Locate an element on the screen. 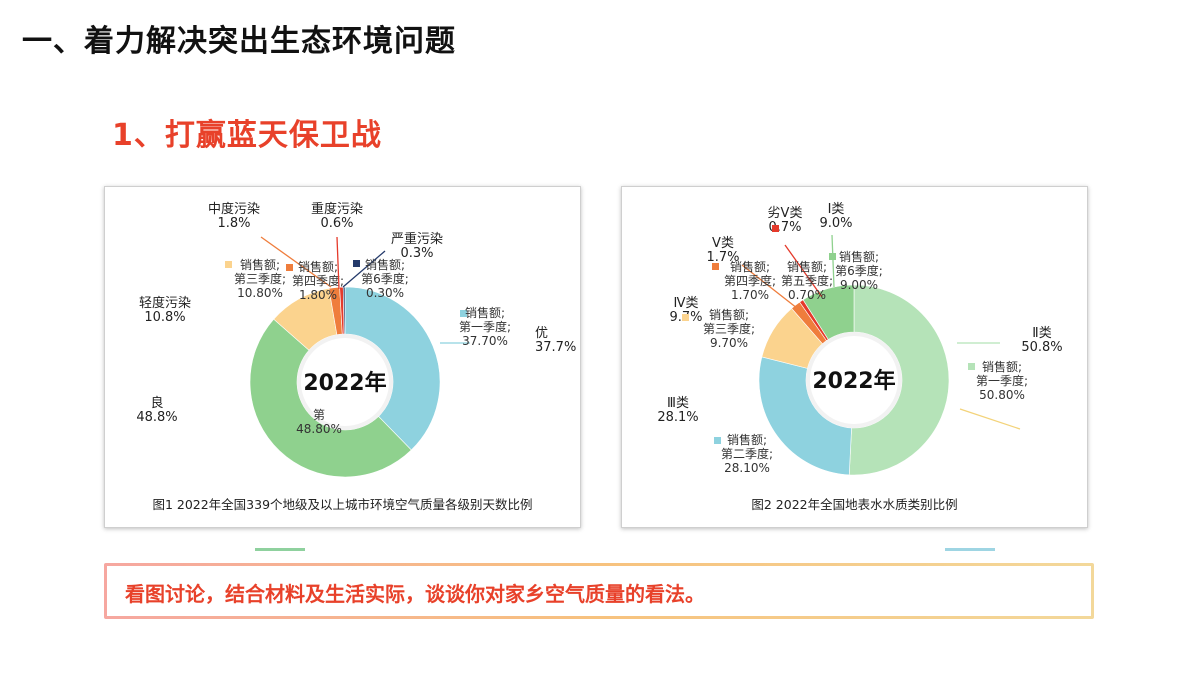 The height and width of the screenshot is (675, 1200). data-label-line: 1.80% is located at coordinates (318, 295).